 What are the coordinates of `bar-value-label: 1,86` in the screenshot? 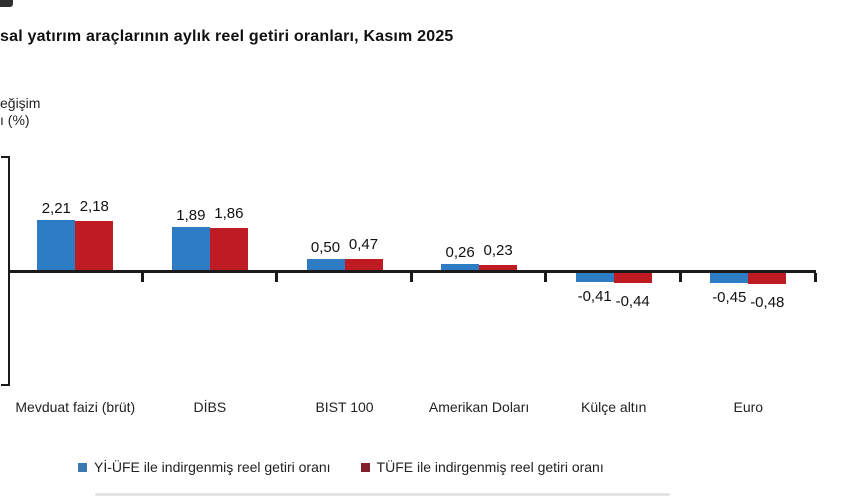 It's located at (229, 213).